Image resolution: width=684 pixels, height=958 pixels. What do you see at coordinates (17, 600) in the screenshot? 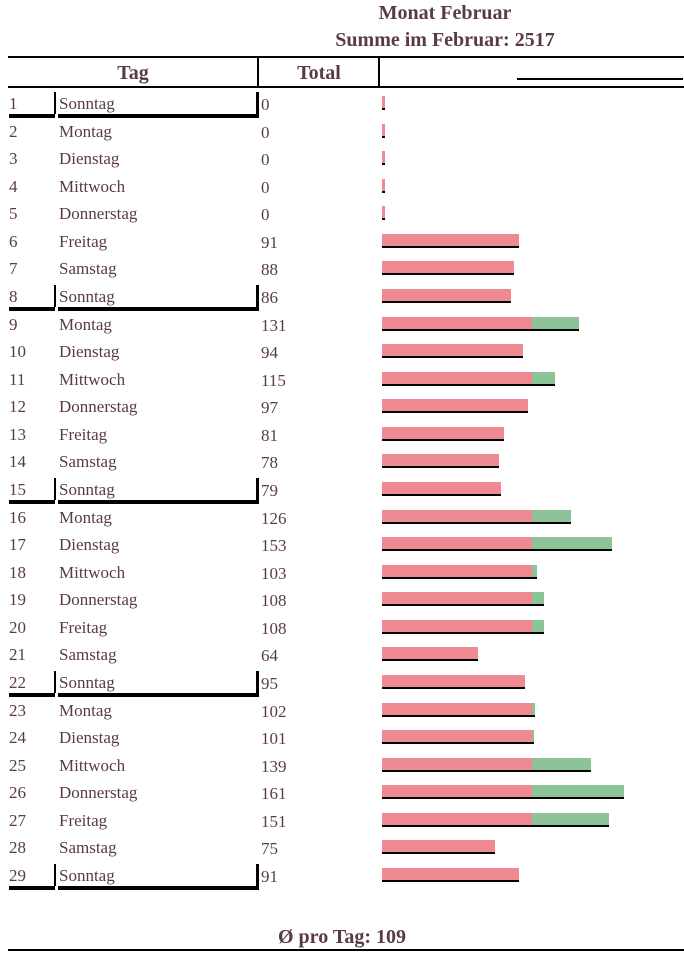
I see `day-number: 19` at bounding box center [17, 600].